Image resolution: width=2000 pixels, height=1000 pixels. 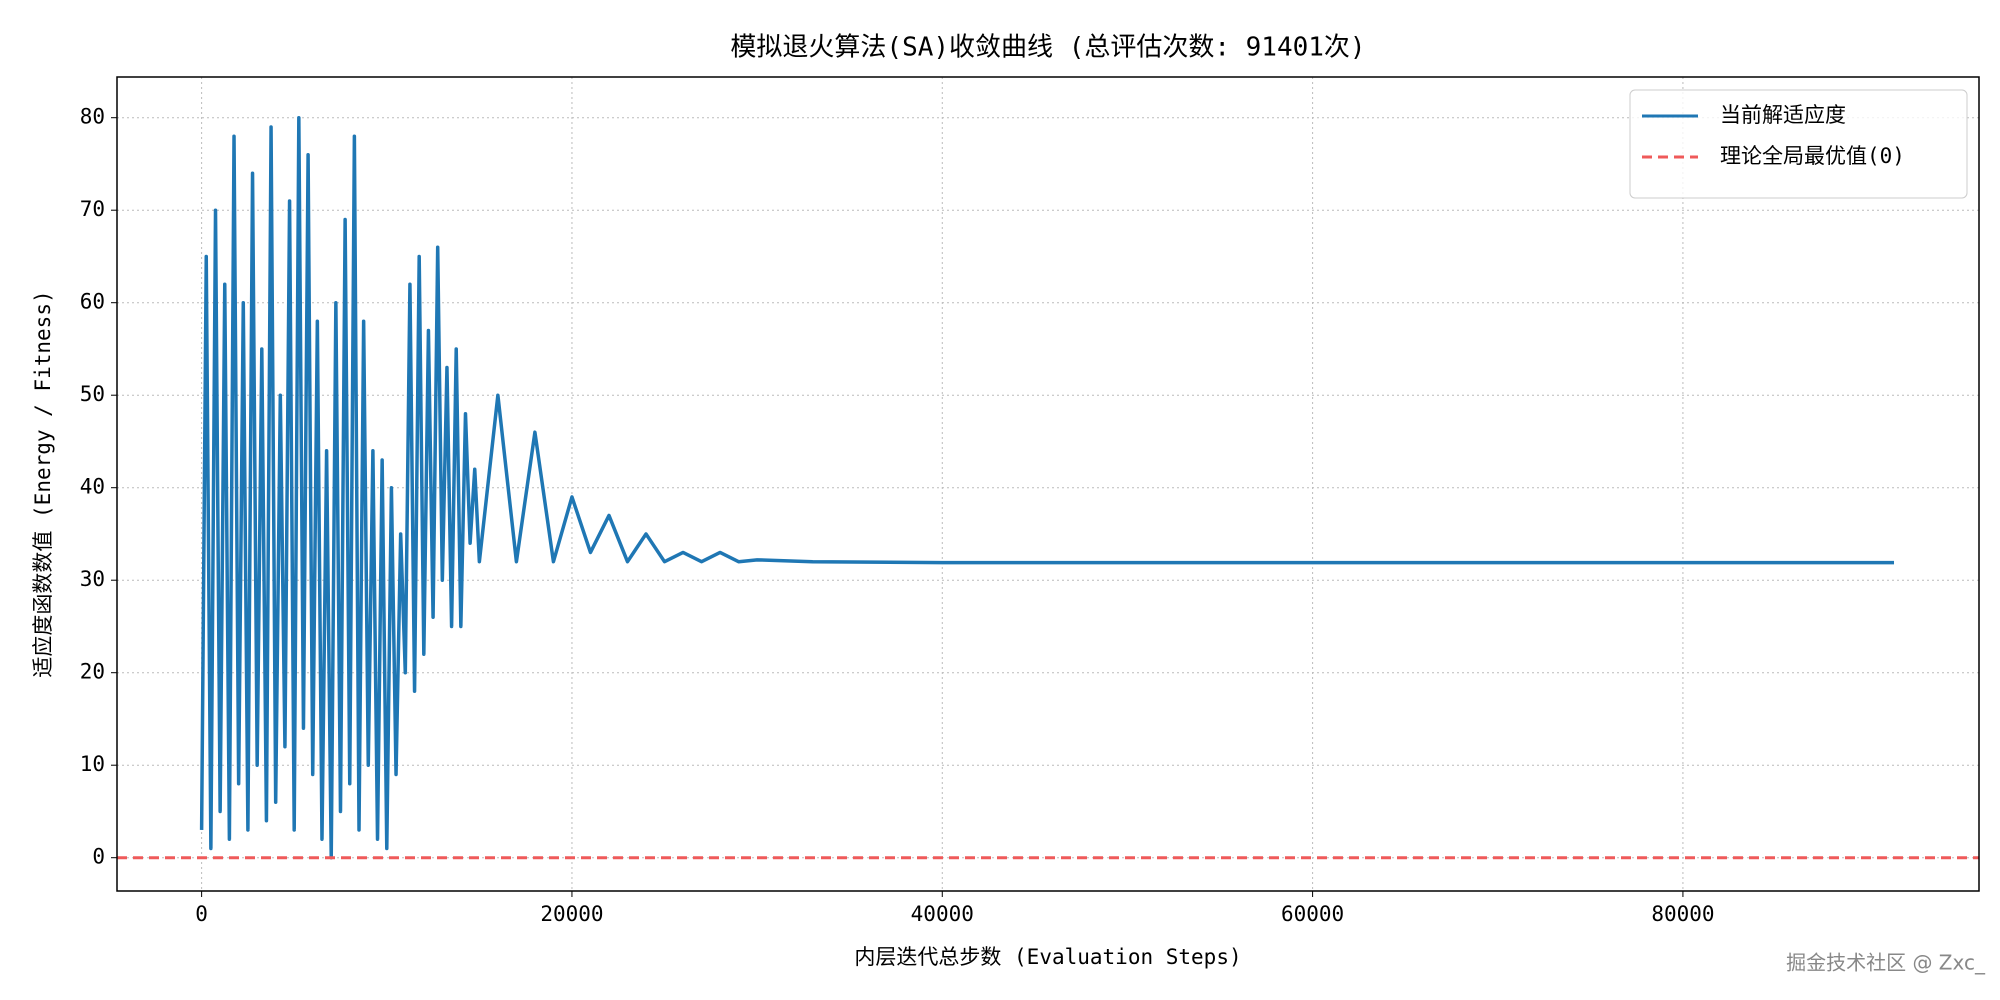 What do you see at coordinates (1682, 914) in the screenshot?
I see `x-tick-label: 80000` at bounding box center [1682, 914].